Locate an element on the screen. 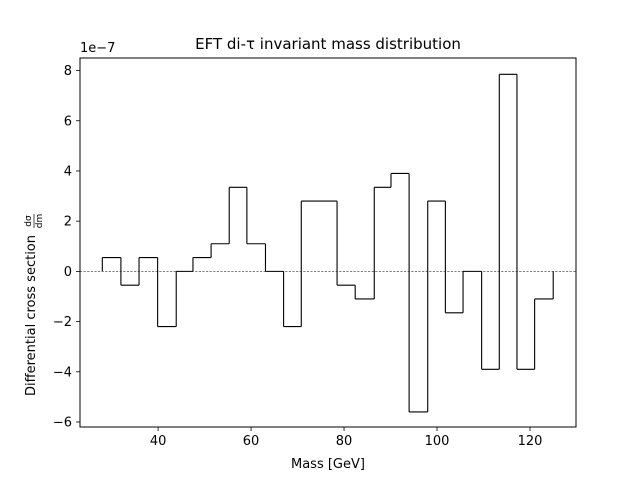  x-tick-label: 40 is located at coordinates (158, 441).